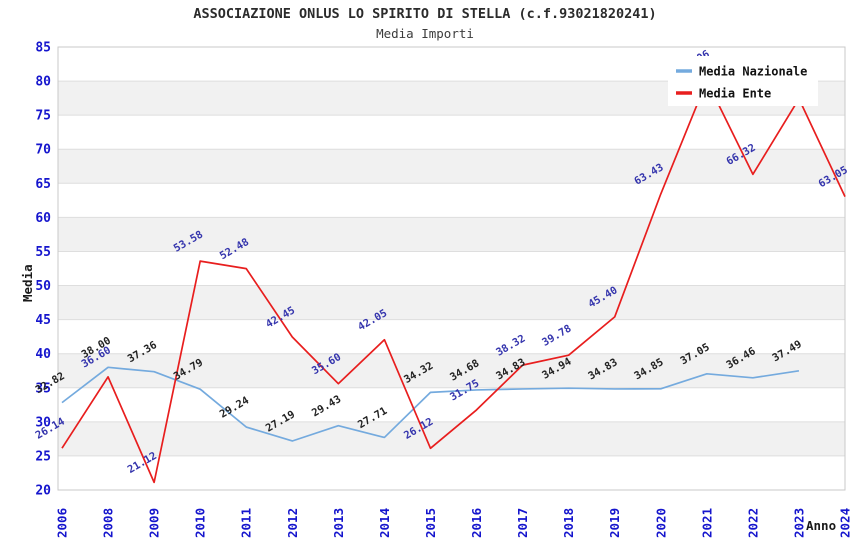  Describe the element at coordinates (43, 491) in the screenshot. I see `y-tick-label: 20` at that location.